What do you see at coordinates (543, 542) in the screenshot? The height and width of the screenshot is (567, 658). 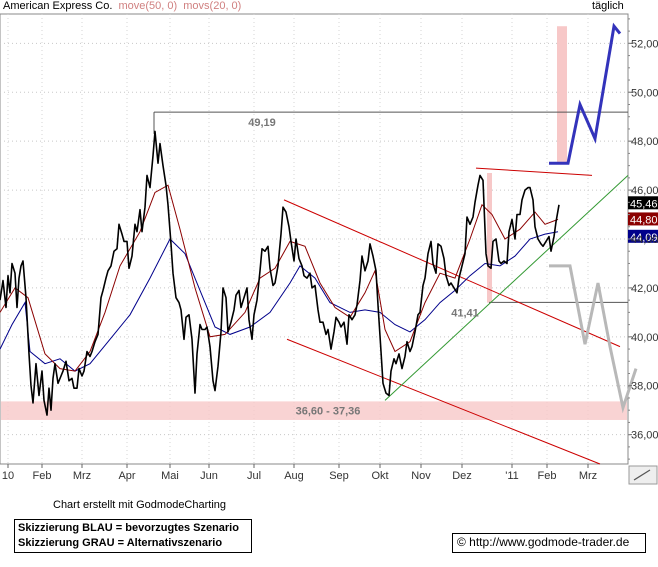 I see `source-link: © http://www.godmode-trader.de` at bounding box center [543, 542].